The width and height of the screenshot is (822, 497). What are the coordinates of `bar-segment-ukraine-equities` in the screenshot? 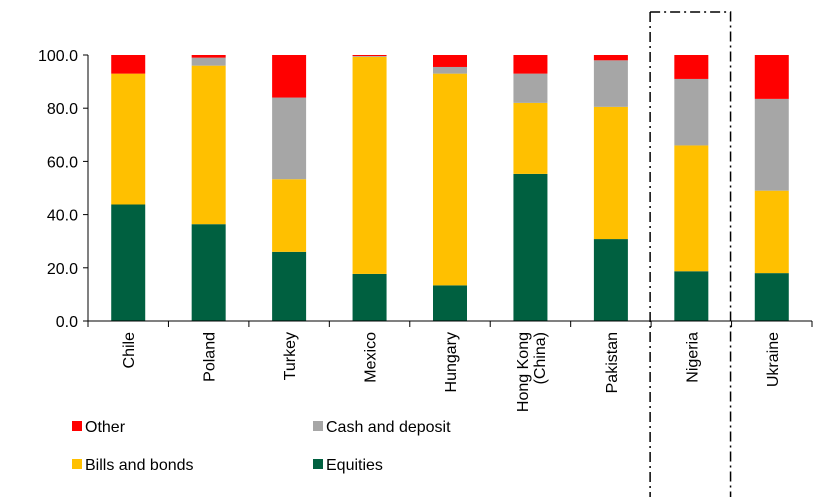 It's located at (771, 297).